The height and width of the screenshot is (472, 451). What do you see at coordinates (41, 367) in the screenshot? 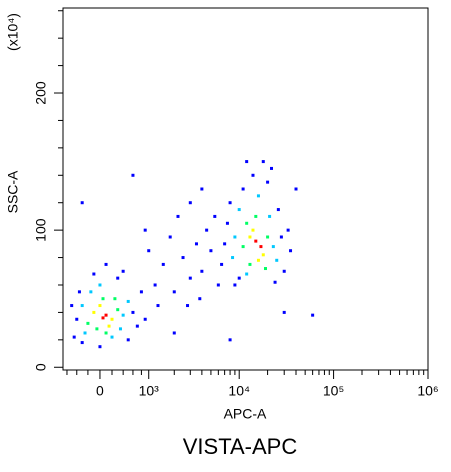
I see `y-tick-label: 0` at bounding box center [41, 367].